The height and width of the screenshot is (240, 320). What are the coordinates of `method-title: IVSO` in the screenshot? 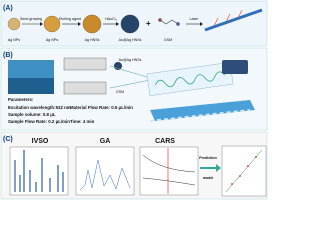 It's located at (40, 141).